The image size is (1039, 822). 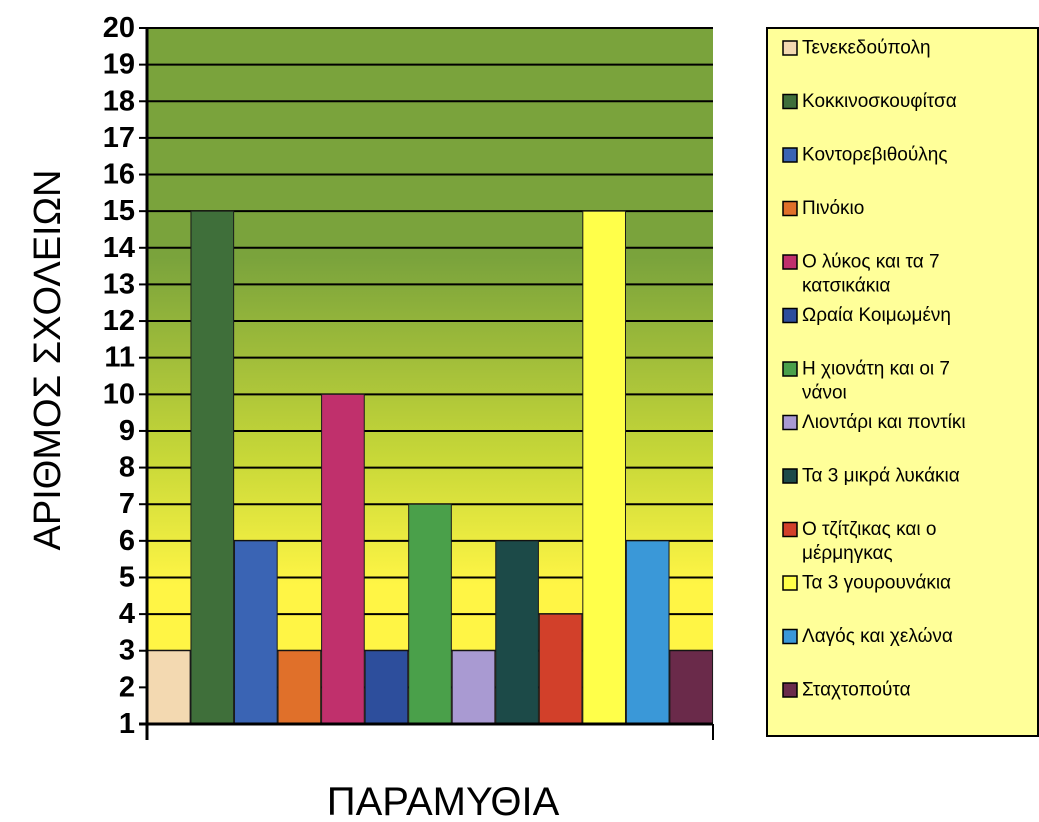 What do you see at coordinates (119, 358) in the screenshot?
I see `y-tick-label: 11` at bounding box center [119, 358].